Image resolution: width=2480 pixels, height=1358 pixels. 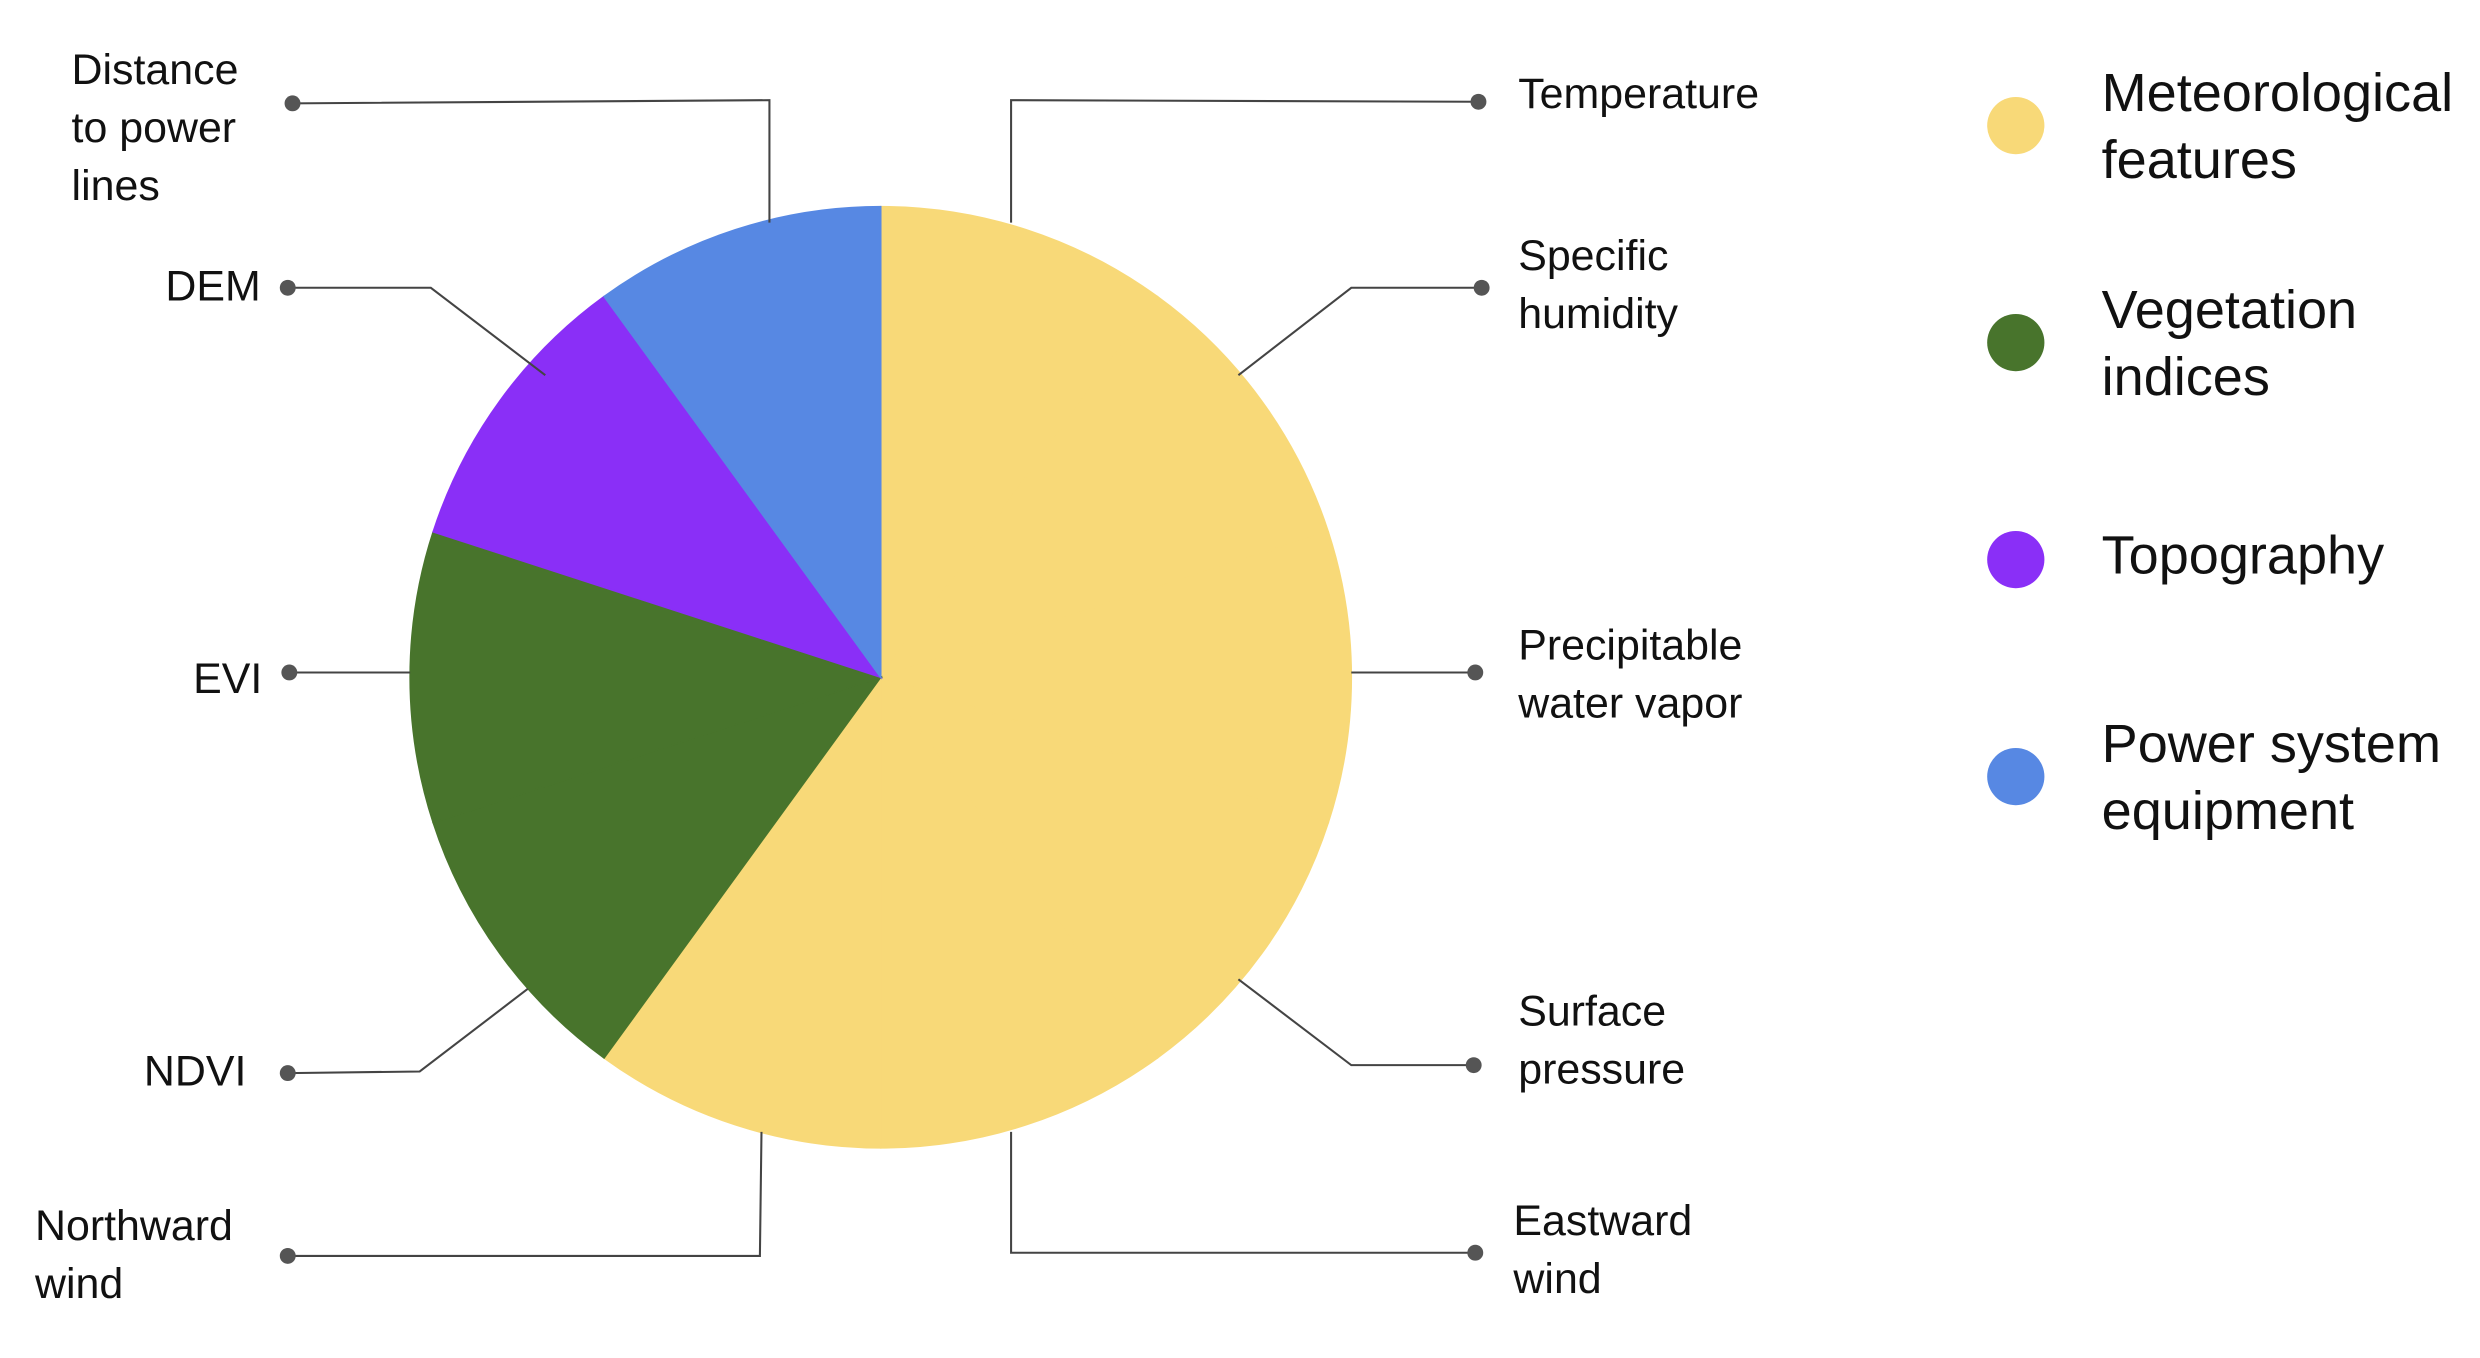 I want to click on legend-label: Meteorological features, so click(x=2278, y=126).